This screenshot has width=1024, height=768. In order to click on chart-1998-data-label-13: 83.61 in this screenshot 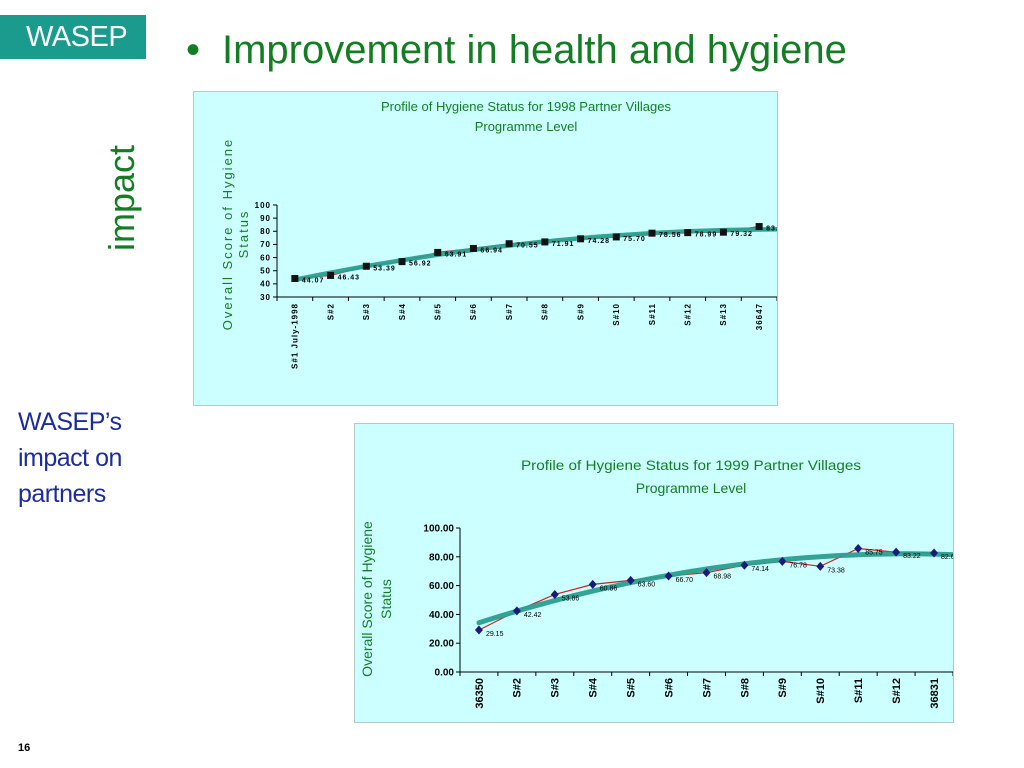, I will do `click(771, 229)`.